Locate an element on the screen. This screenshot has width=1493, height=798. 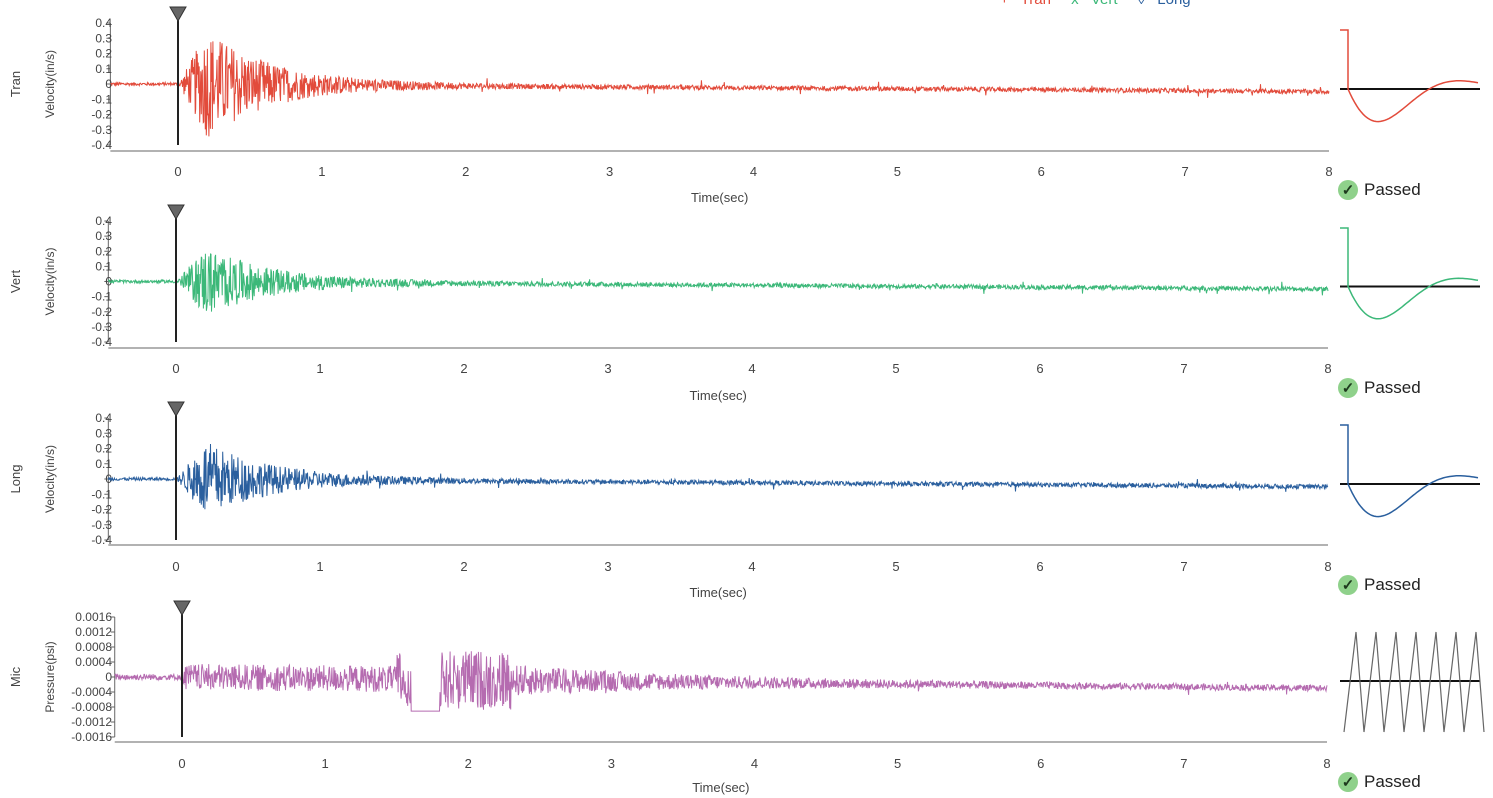
channel-label: Mic is located at coordinates (15, 676).